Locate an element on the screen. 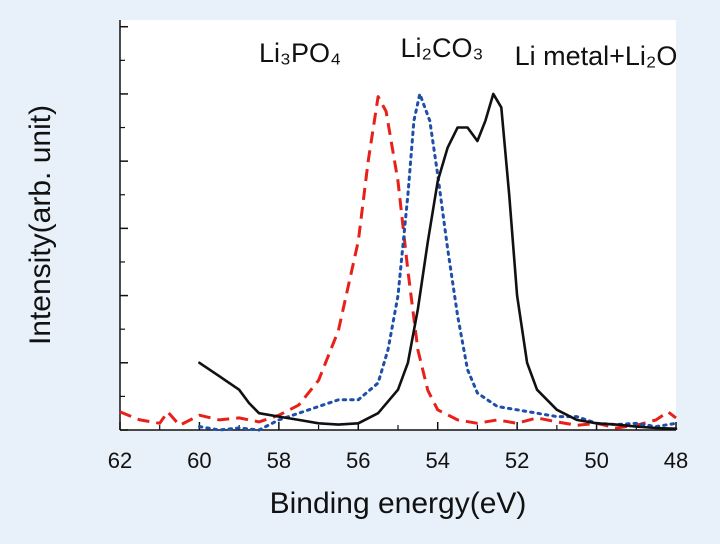  series-label: Li metal+Li₂O is located at coordinates (596, 56).